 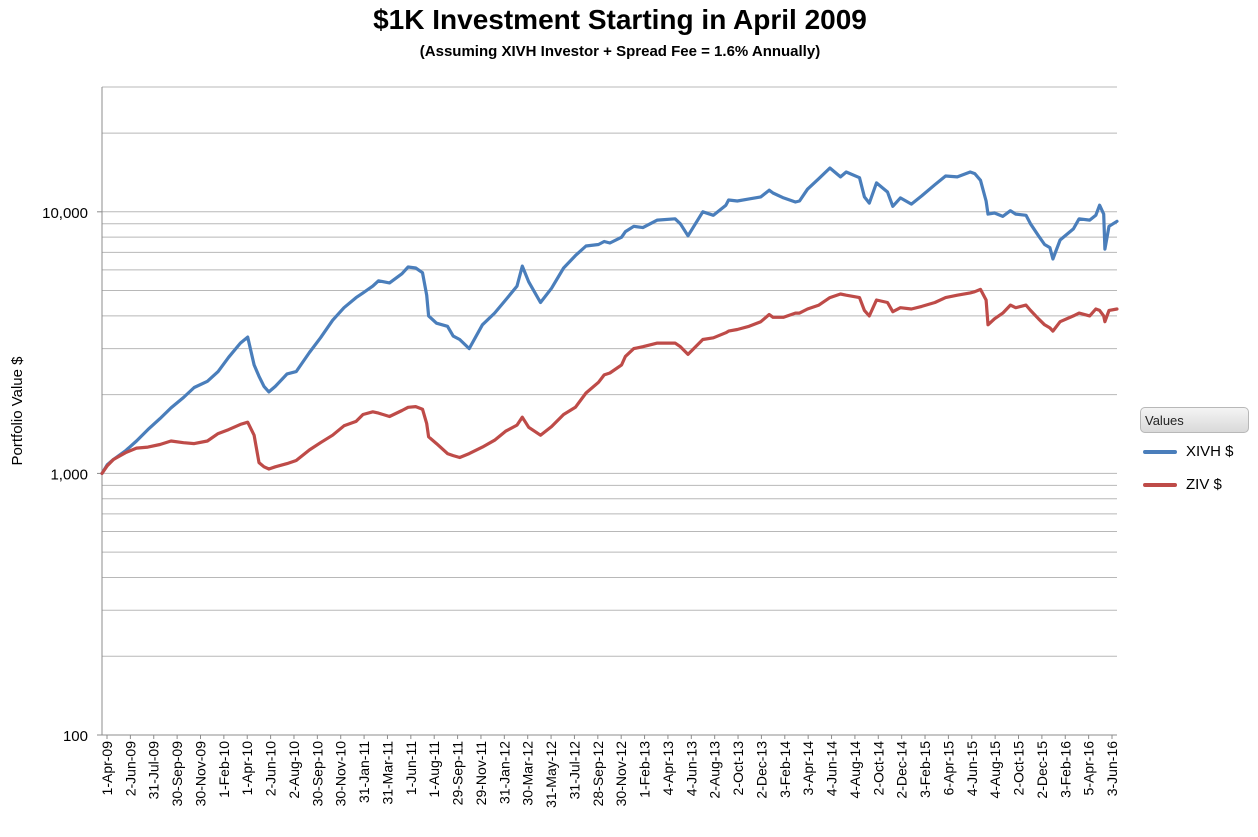 What do you see at coordinates (434, 769) in the screenshot?
I see `x-tick-label: 1-Aug-11` at bounding box center [434, 769].